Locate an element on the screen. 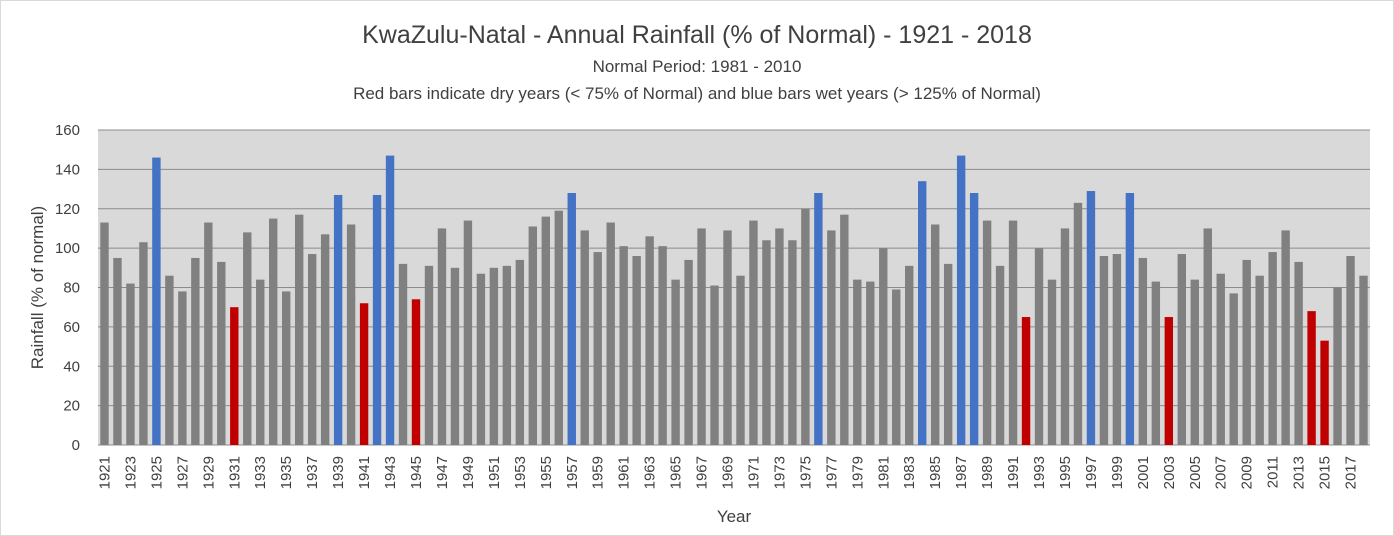 This screenshot has width=1394, height=536. x-tick-label: 1931 is located at coordinates (234, 472).